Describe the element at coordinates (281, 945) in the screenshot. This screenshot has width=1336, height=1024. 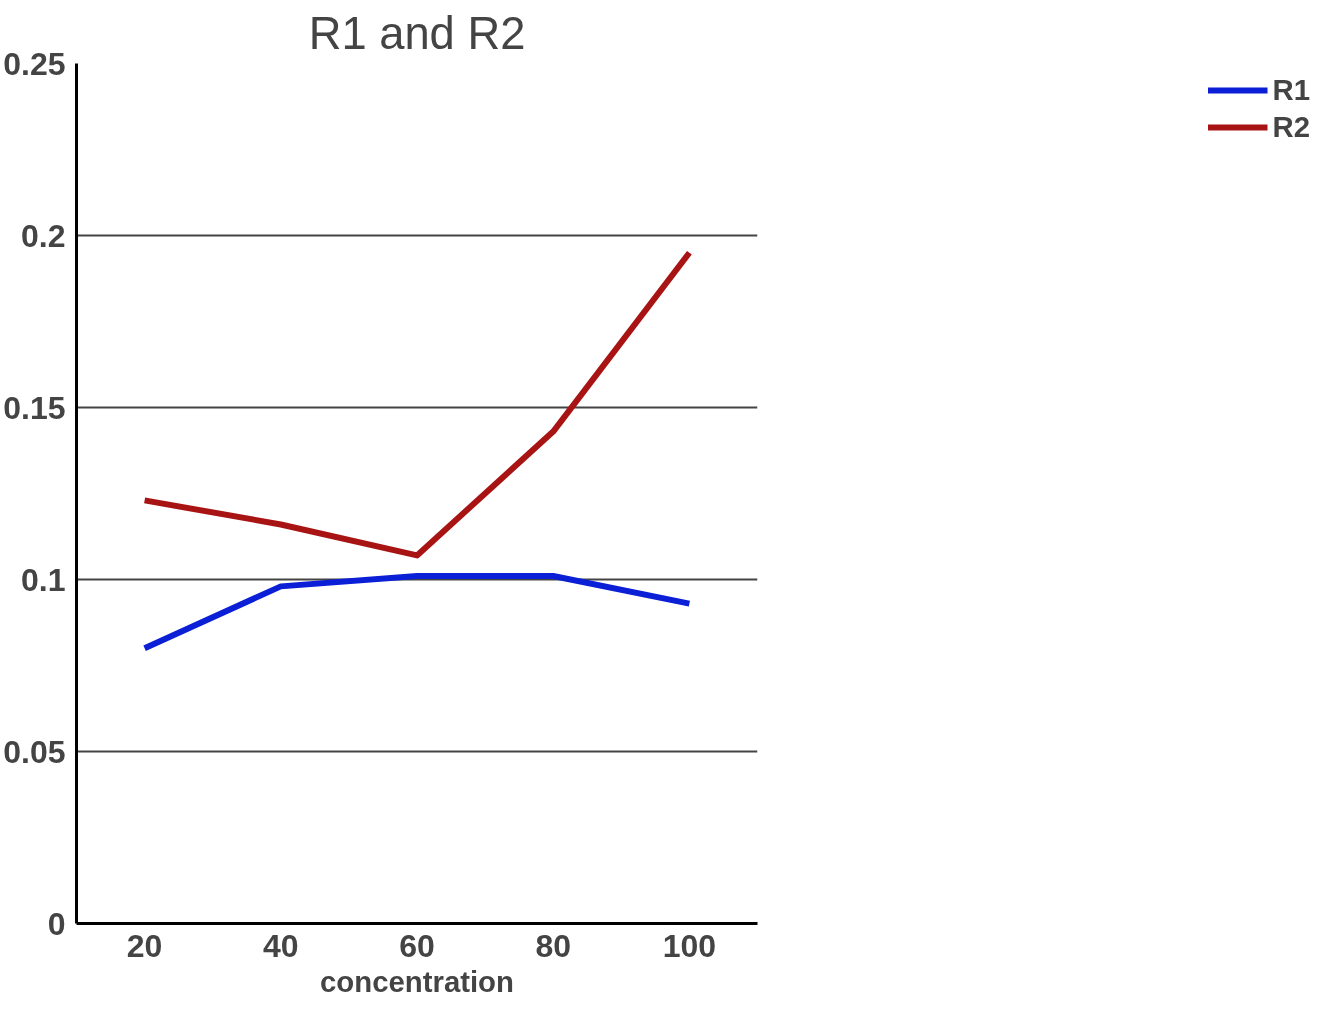
I see `x-tick-label: 40` at that location.